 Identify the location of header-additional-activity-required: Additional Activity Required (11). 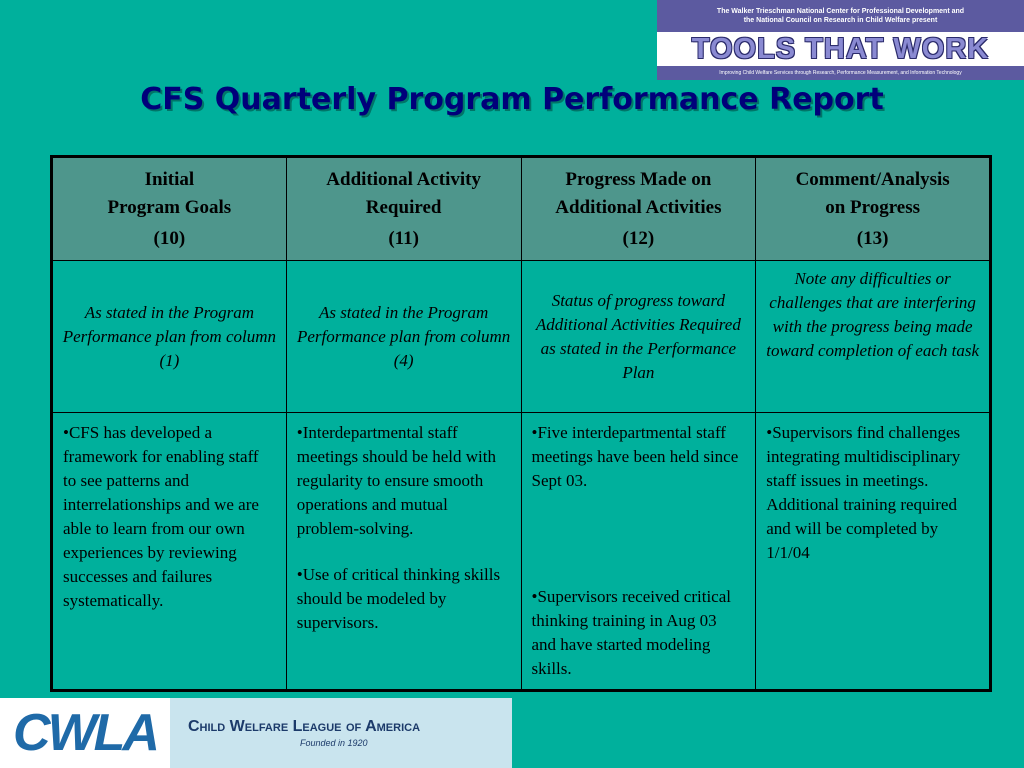
(403, 208).